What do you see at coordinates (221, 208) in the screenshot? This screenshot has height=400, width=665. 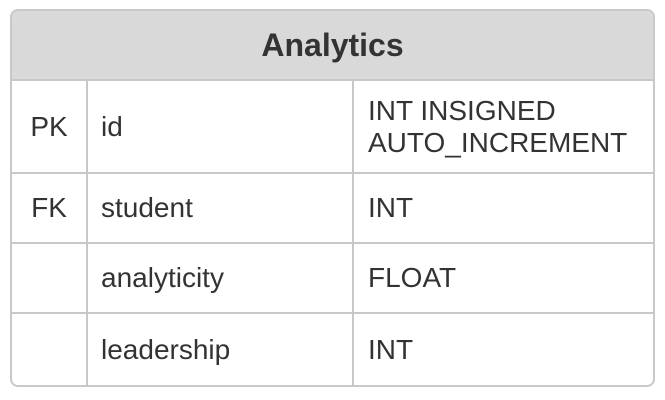 I see `column-name-cell: student` at bounding box center [221, 208].